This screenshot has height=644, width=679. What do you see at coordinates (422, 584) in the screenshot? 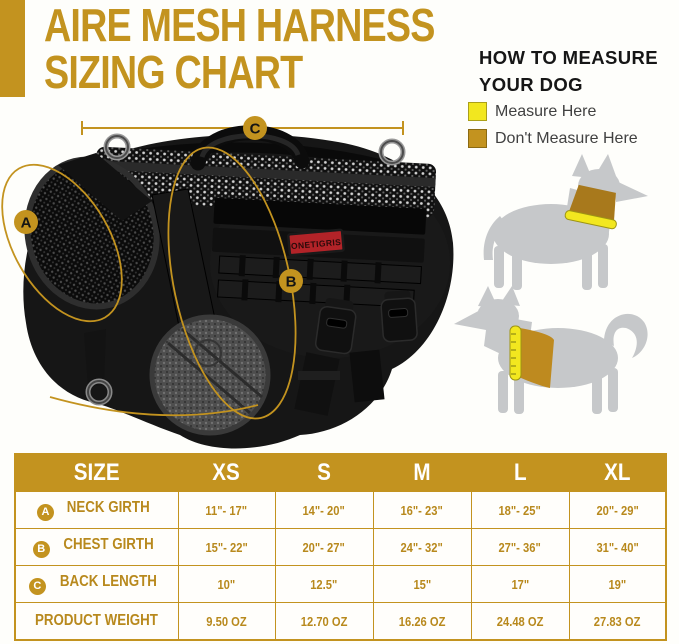
I see `cell: 15"` at bounding box center [422, 584].